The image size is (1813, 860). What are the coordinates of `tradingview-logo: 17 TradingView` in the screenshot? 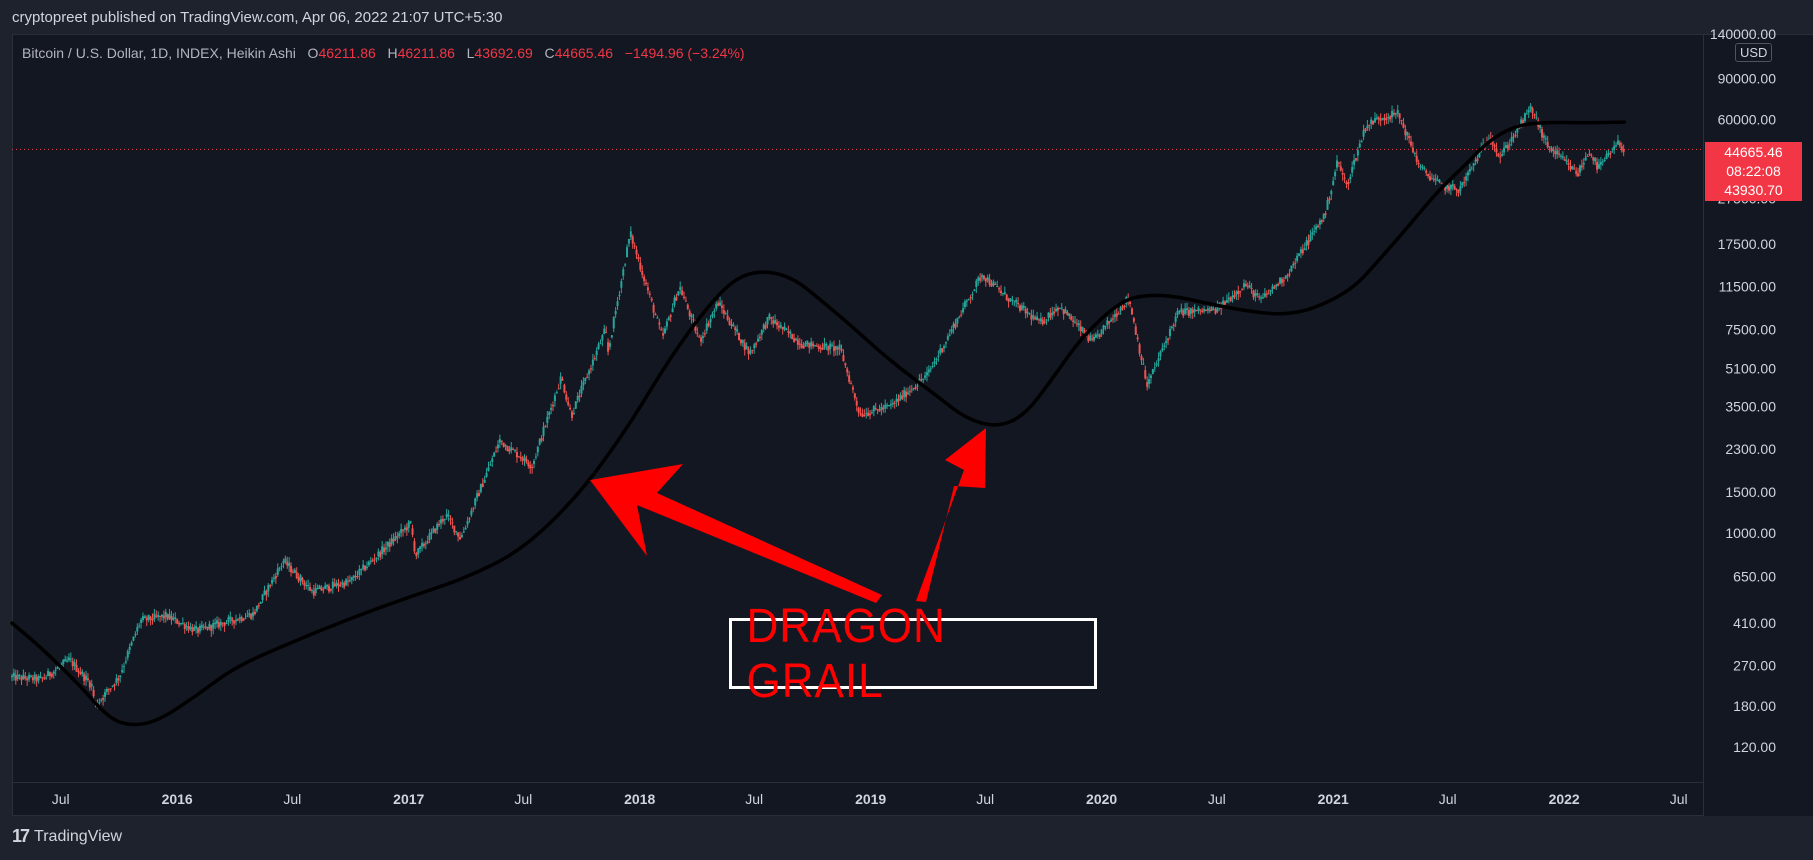 It's located at (67, 836).